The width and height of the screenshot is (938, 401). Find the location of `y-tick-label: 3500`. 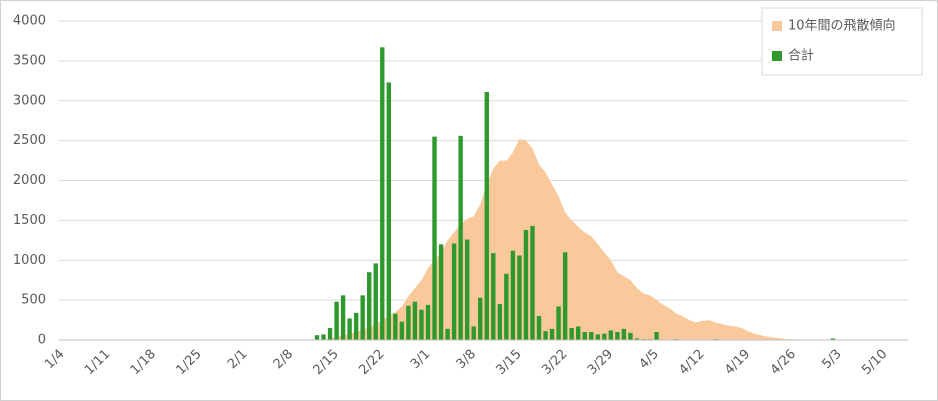

y-tick-label: 3500 is located at coordinates (29, 60).